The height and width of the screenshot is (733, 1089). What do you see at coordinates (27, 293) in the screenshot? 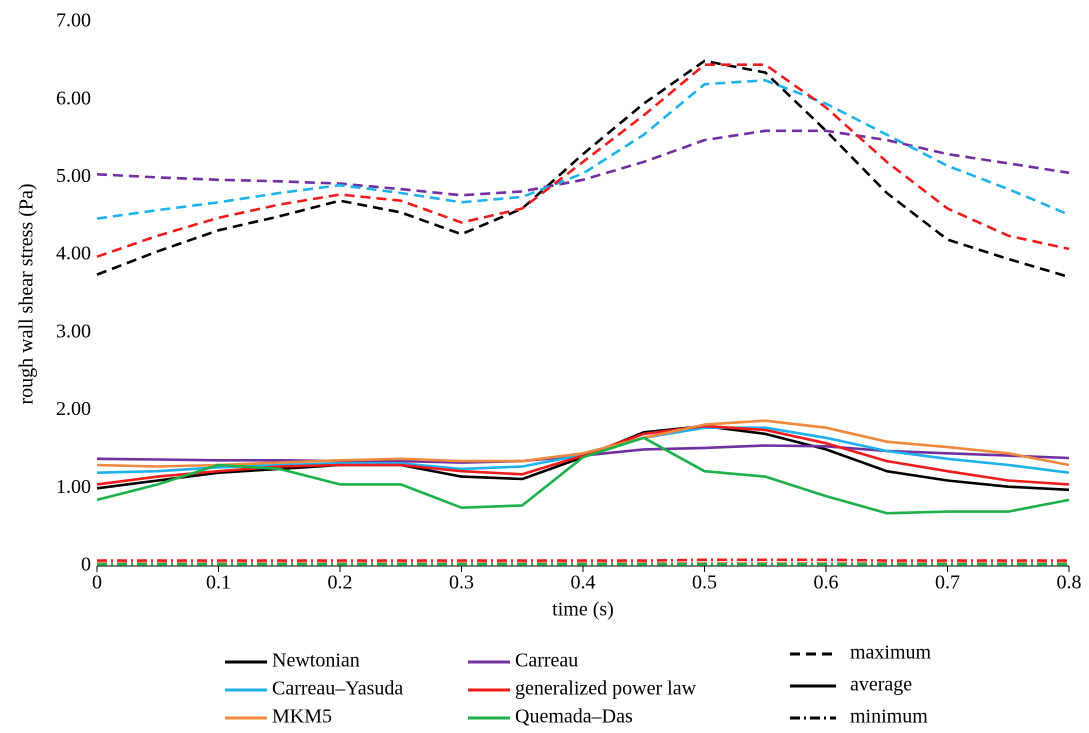
I see `y-axis-label: rough wall shear stress (Pa)` at bounding box center [27, 293].